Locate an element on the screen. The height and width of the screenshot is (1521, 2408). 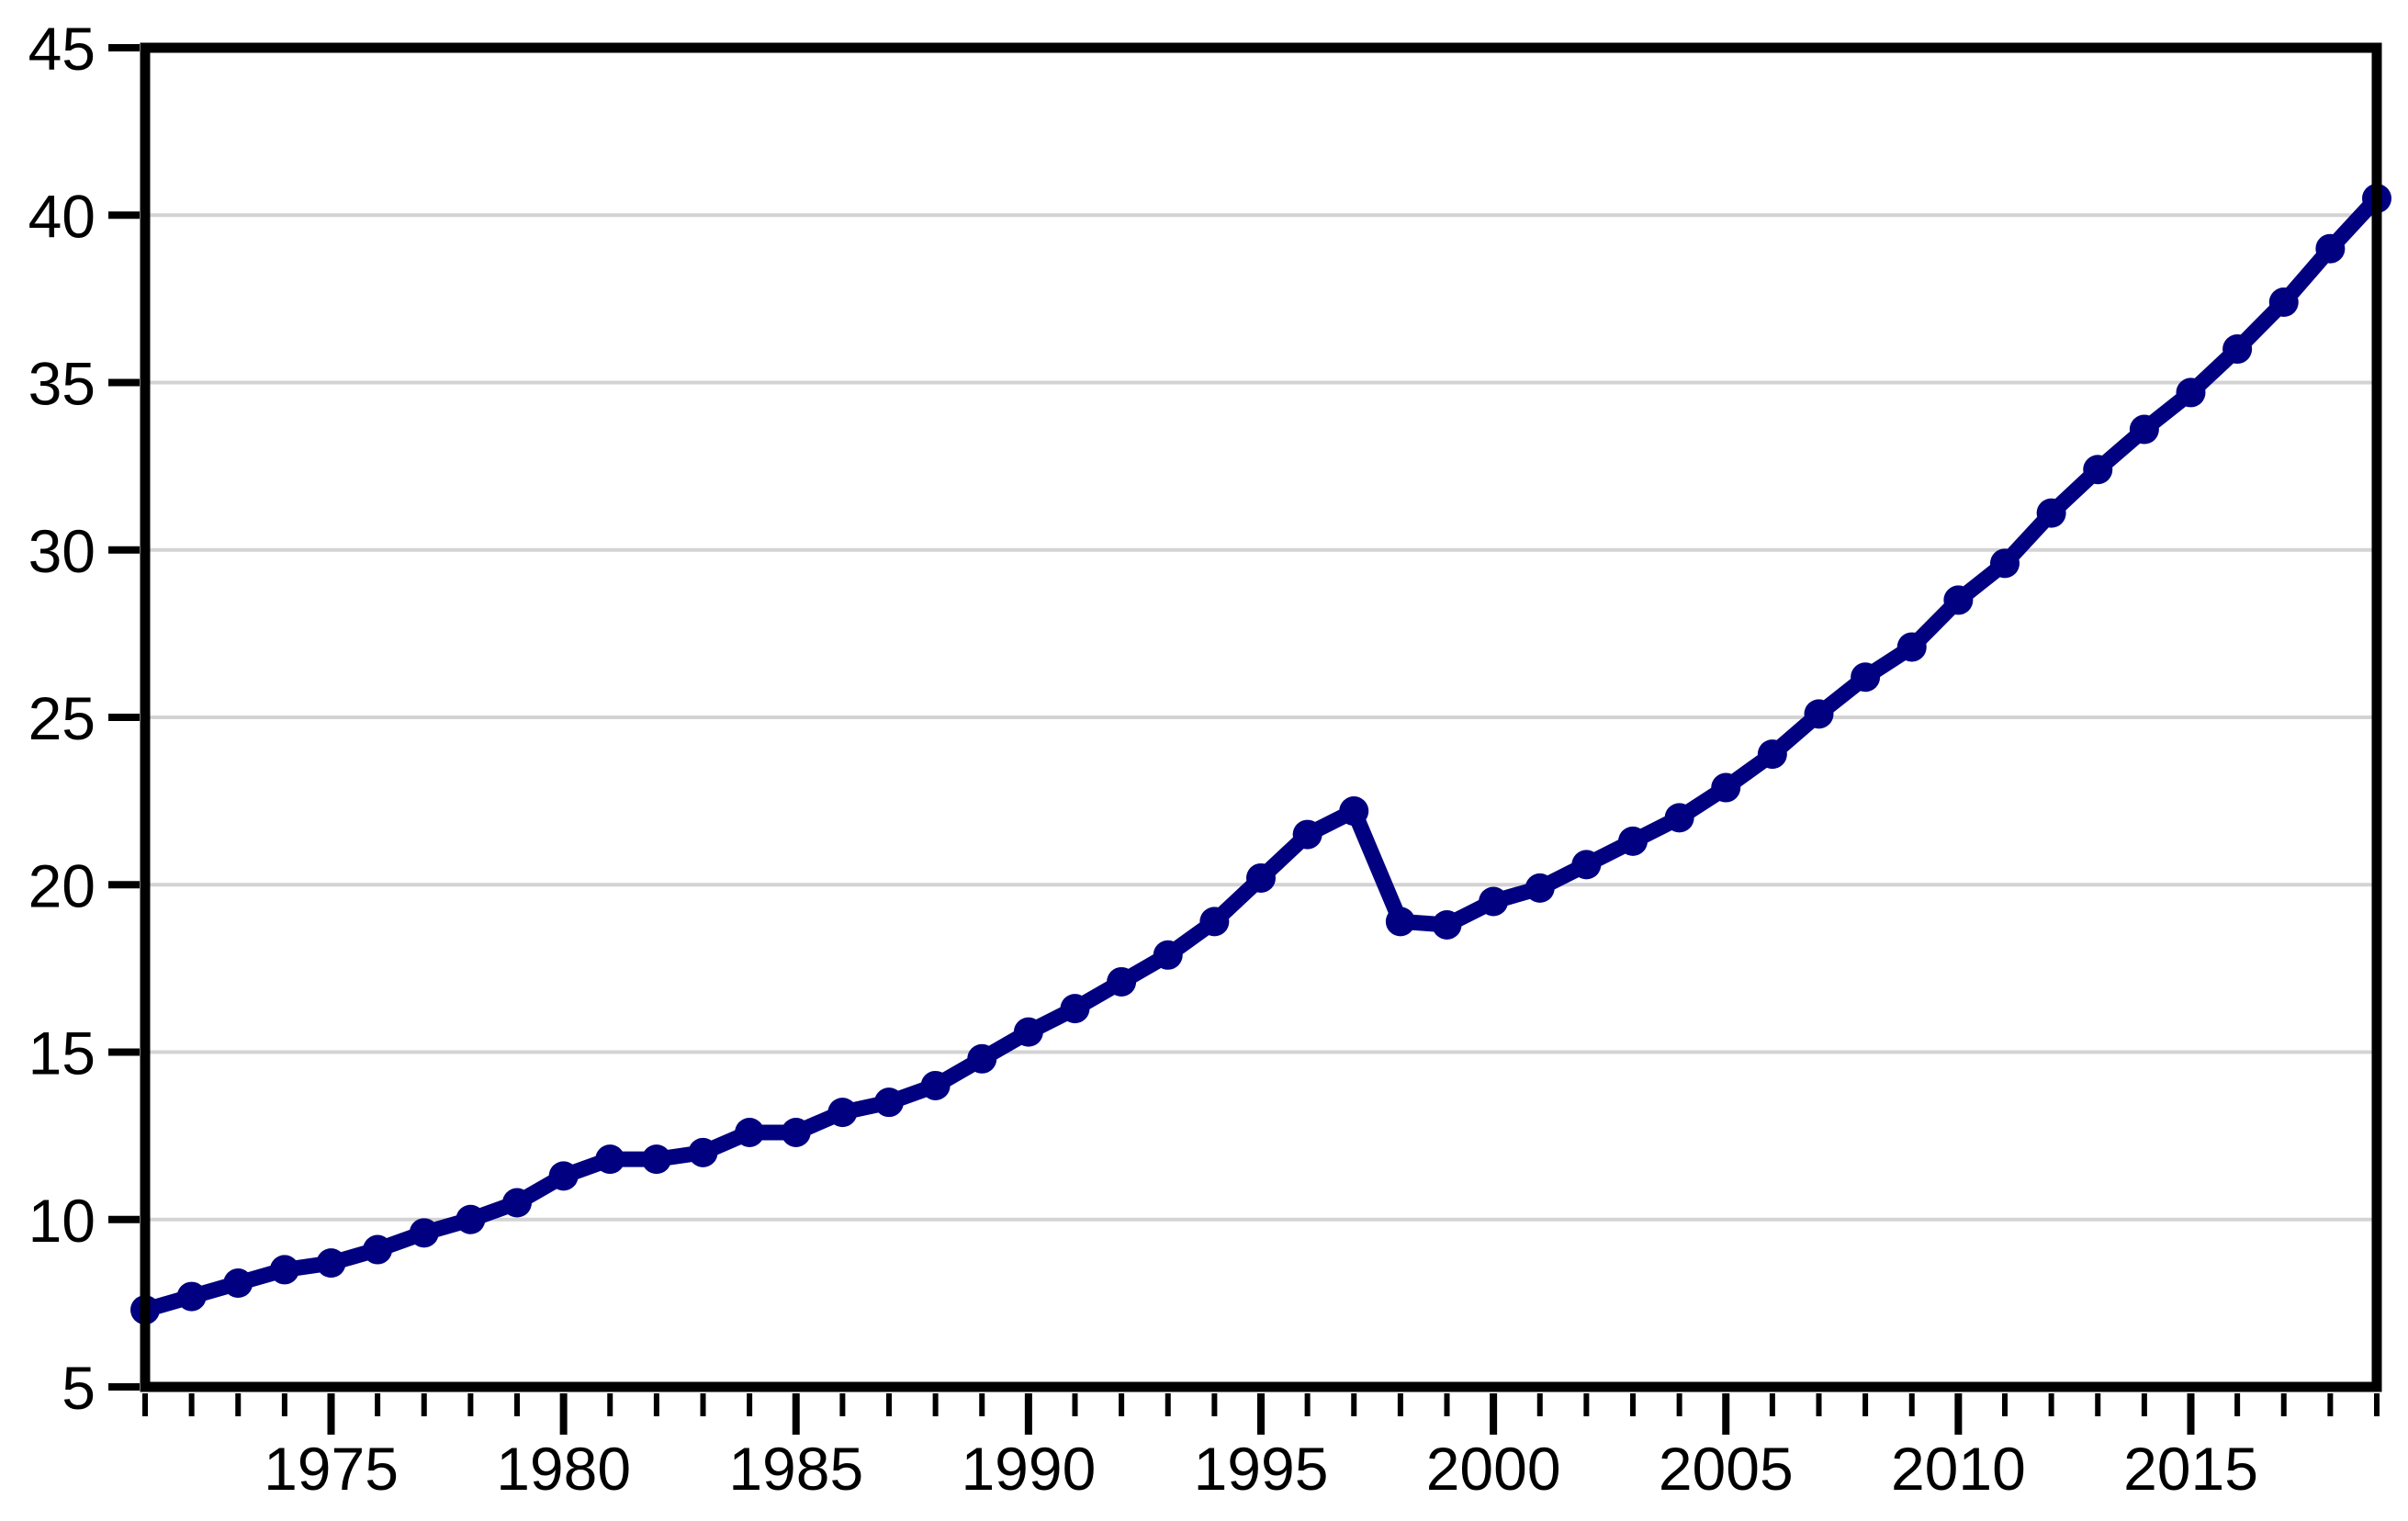
y-axis-label-20: 20 is located at coordinates (62, 885).